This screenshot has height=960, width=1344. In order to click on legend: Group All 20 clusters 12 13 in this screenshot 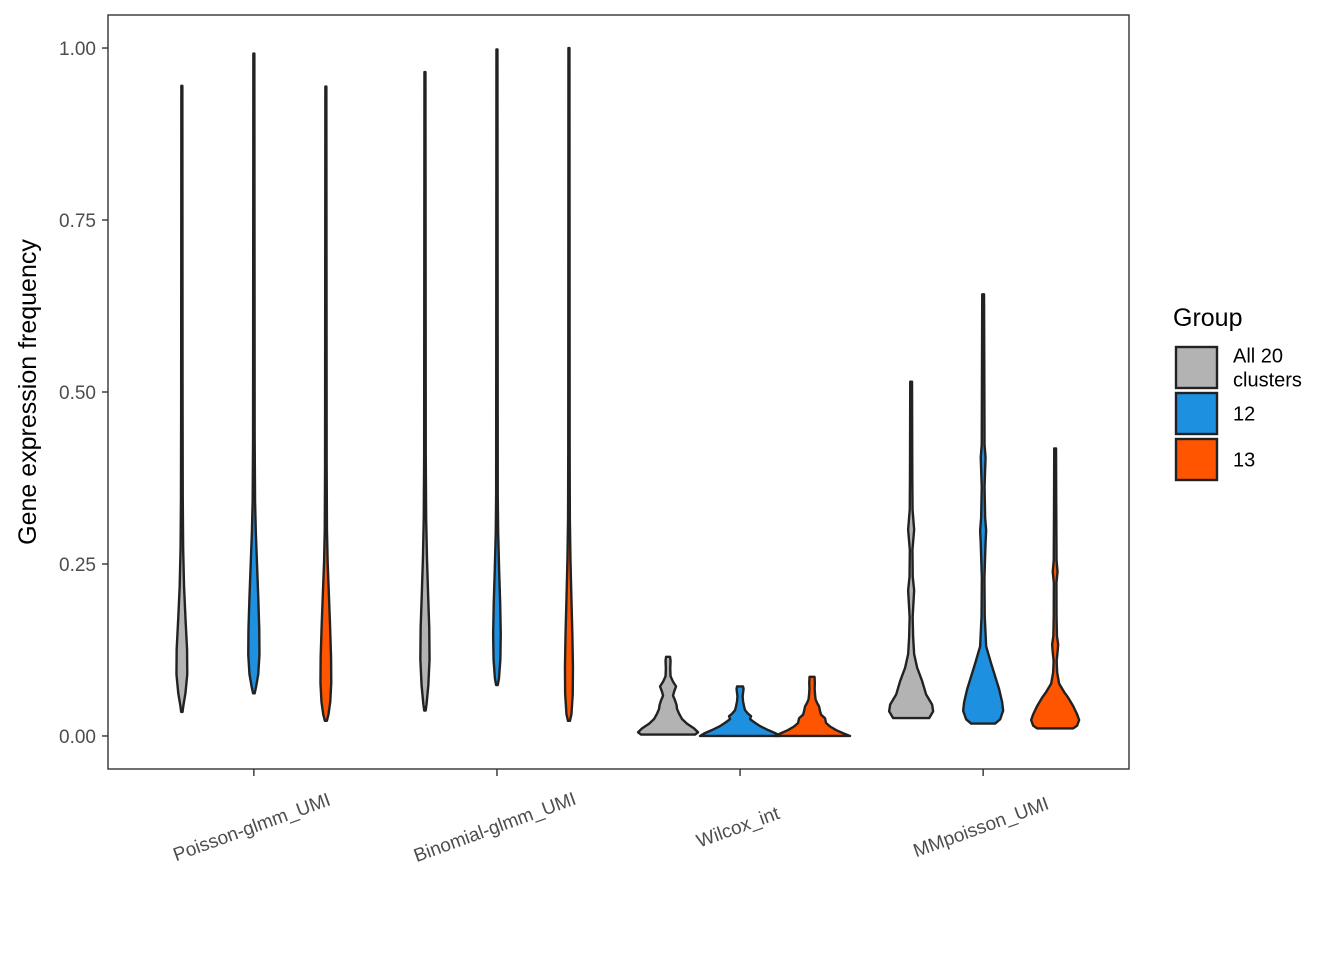, I will do `click(1237, 393)`.